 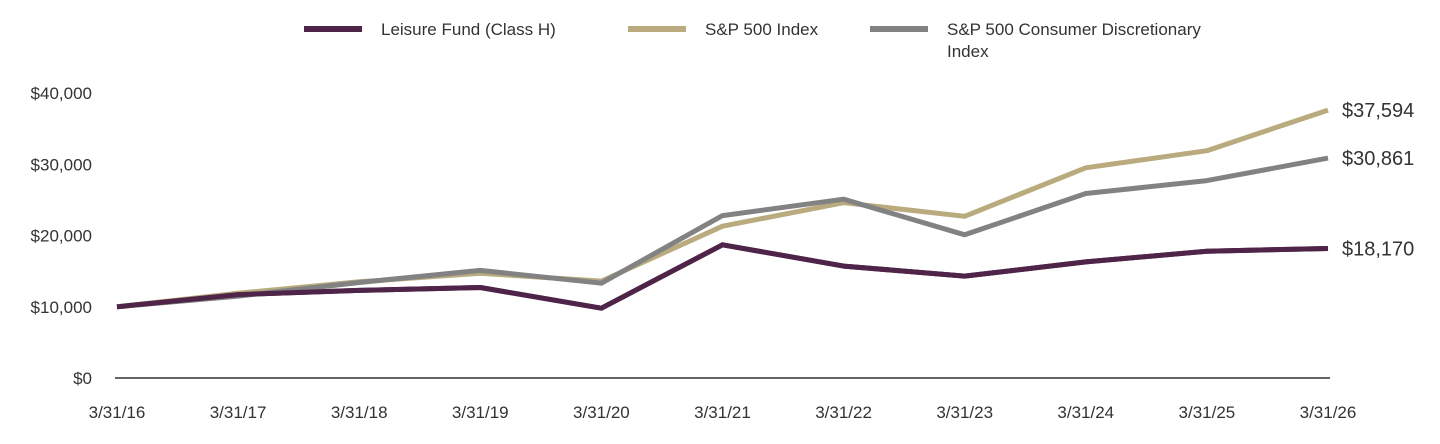 I want to click on x-tick-label: 3/31/24, so click(x=1085, y=412).